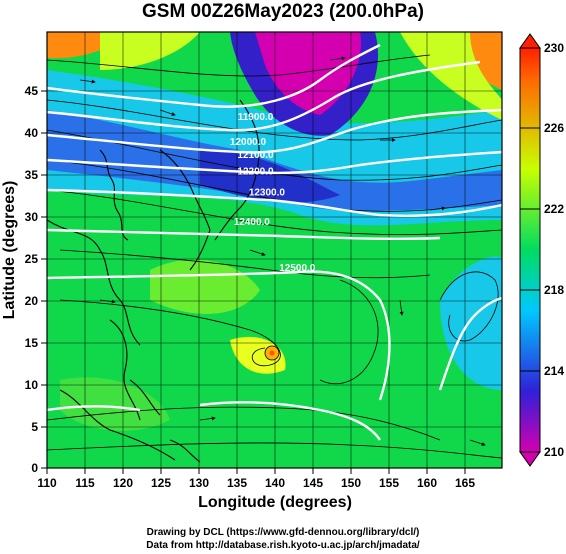 The width and height of the screenshot is (566, 554). I want to click on map-title: GSM 00Z26May2023 (200.0hPa), so click(283, 11).